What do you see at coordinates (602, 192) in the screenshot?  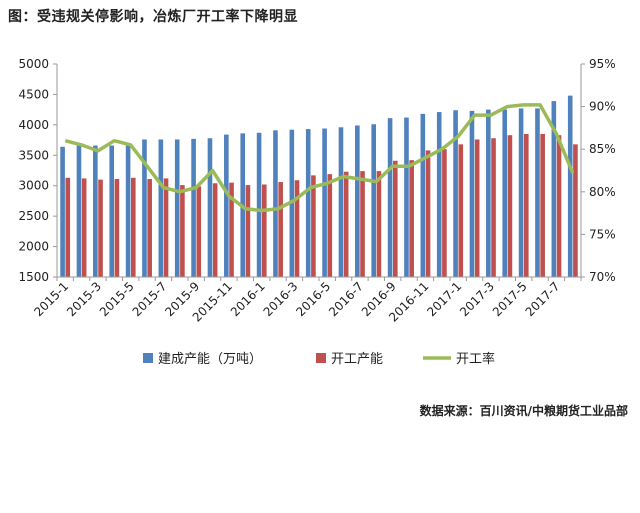 I see `y-right-tick-label: 80%` at bounding box center [602, 192].